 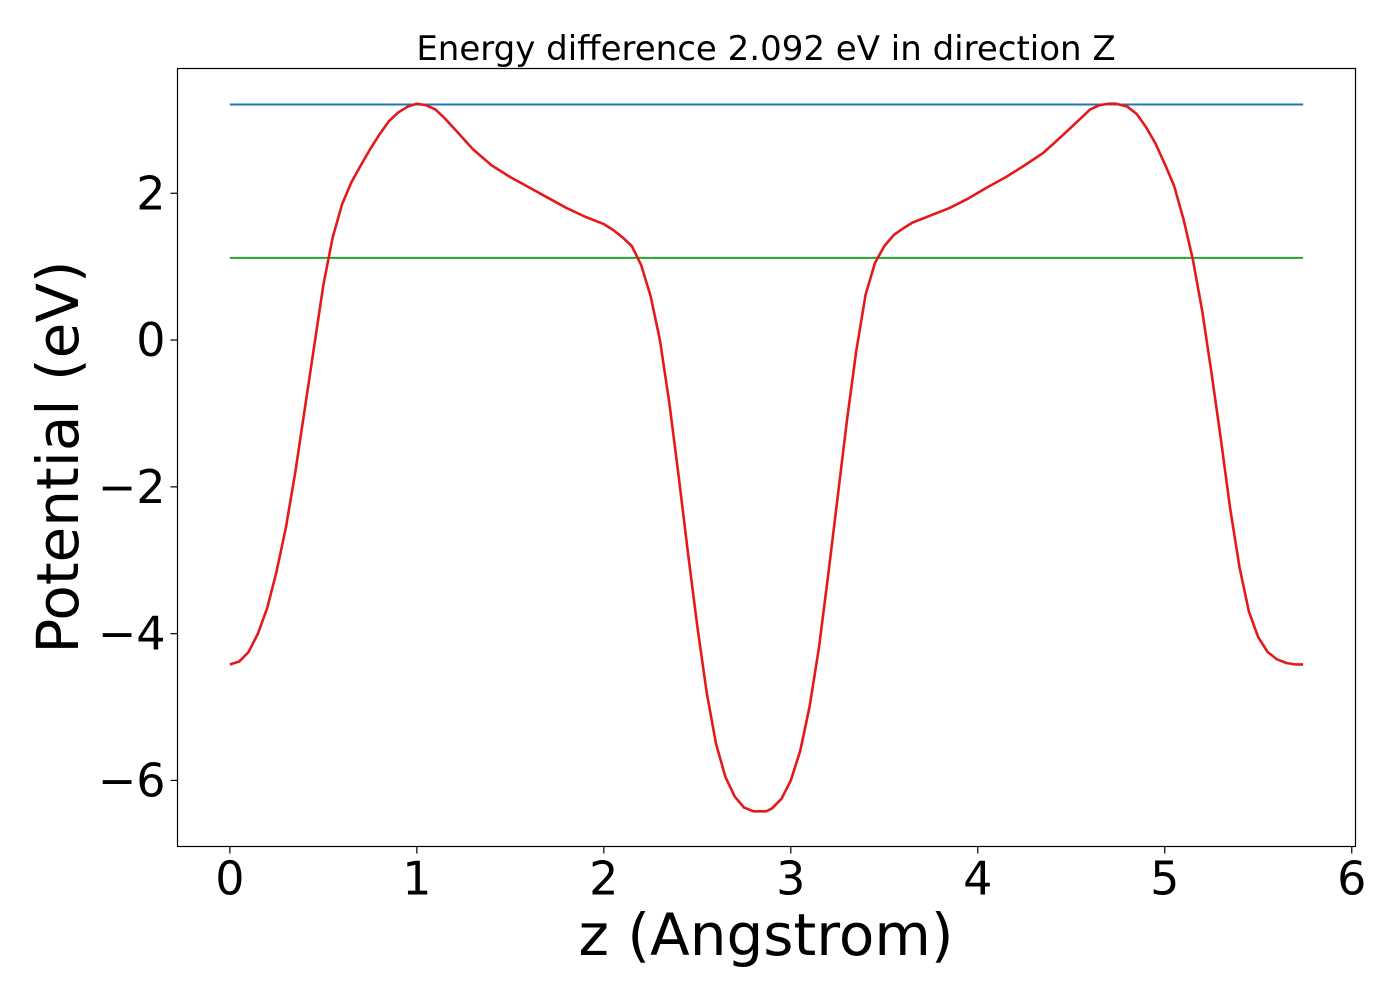 What do you see at coordinates (58, 456) in the screenshot?
I see `y-axis-label: Potential (eV)` at bounding box center [58, 456].